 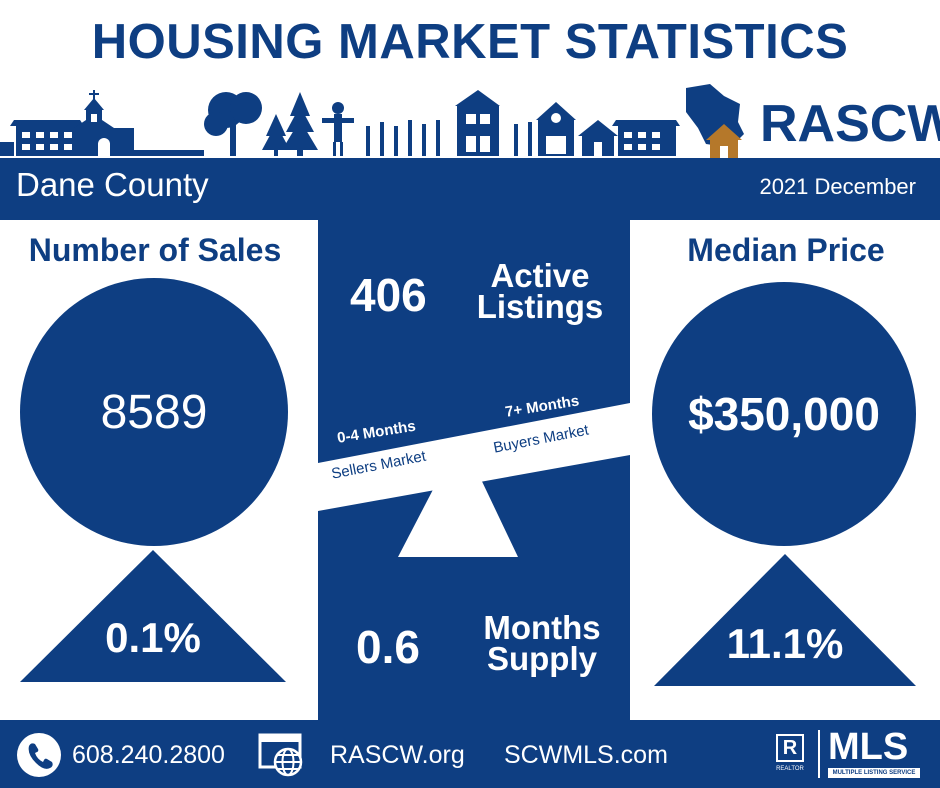 What do you see at coordinates (837, 186) in the screenshot?
I see `report-period: 2021 December` at bounding box center [837, 186].